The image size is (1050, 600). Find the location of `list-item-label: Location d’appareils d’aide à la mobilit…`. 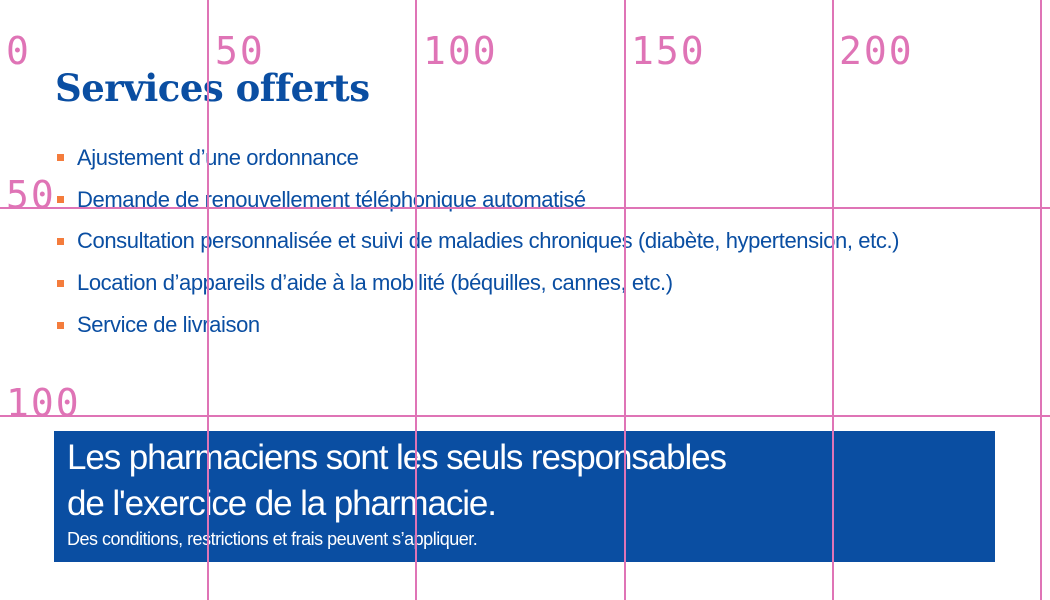

list-item-label: Location d’appareils d’aide à la mobilit… is located at coordinates (375, 283).